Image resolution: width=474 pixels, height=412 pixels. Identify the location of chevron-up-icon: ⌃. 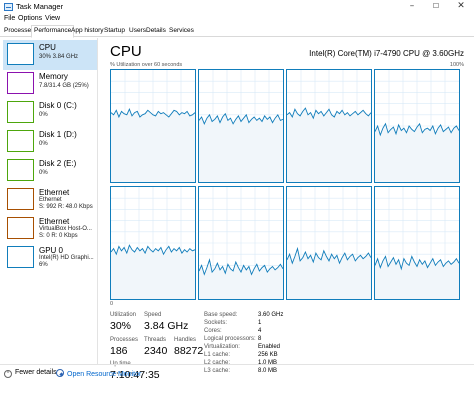
(8, 374).